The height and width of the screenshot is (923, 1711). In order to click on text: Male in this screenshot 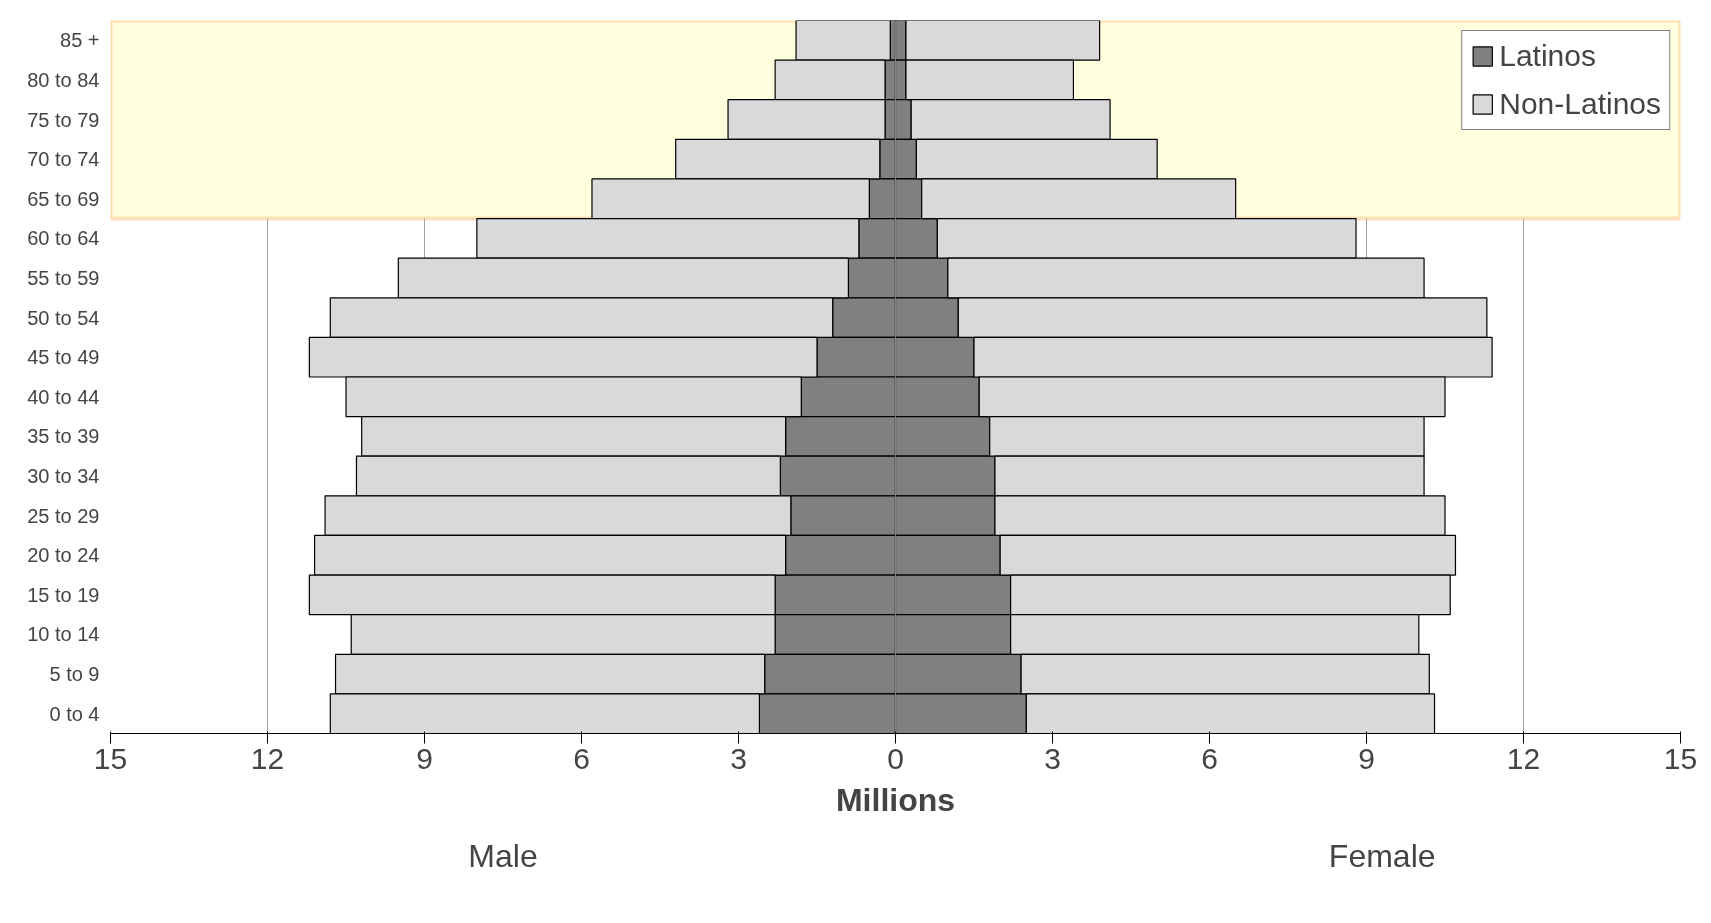, I will do `click(503, 855)`.